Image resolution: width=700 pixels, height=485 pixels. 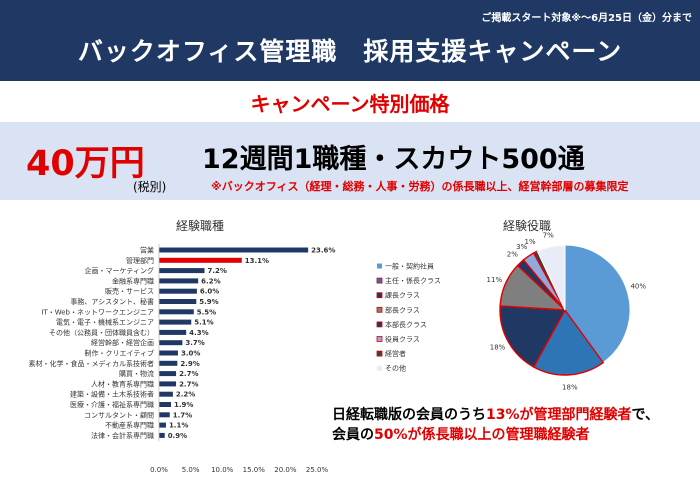 I want to click on summary-line-2: 会員の50%が係長職以上の管理職経験者, so click(x=495, y=435).